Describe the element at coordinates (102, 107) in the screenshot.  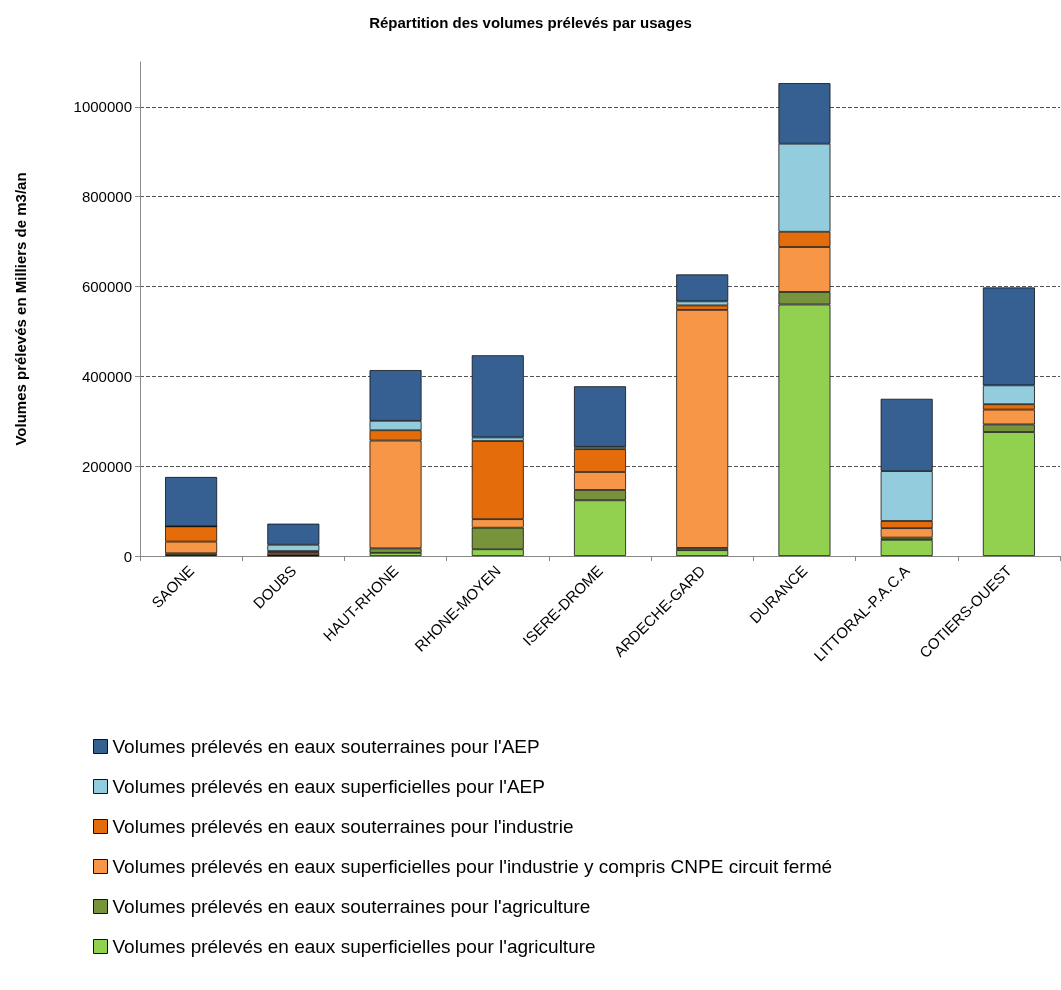
I see `y-tick-label: 1000000` at that location.